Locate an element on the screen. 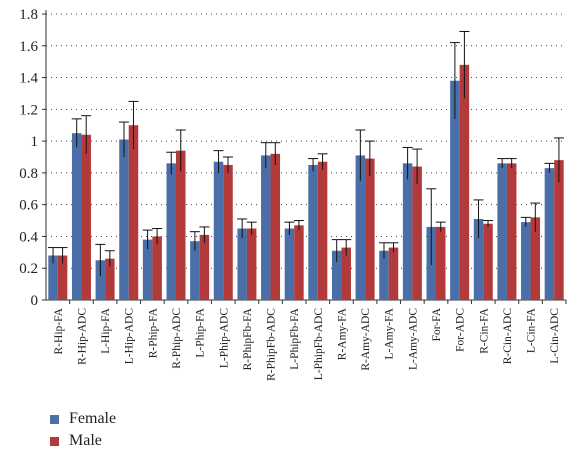 The image size is (567, 460). x-tick-label: R-Cin-FA is located at coordinates (484, 330).